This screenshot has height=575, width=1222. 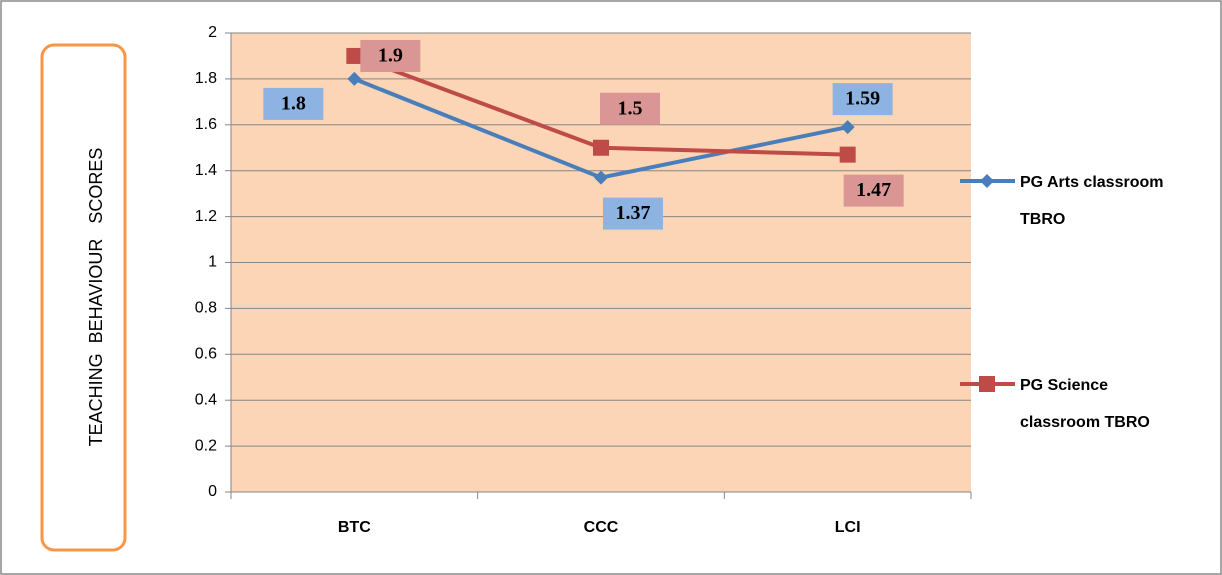 I want to click on data-label: 1.47, so click(x=873, y=190).